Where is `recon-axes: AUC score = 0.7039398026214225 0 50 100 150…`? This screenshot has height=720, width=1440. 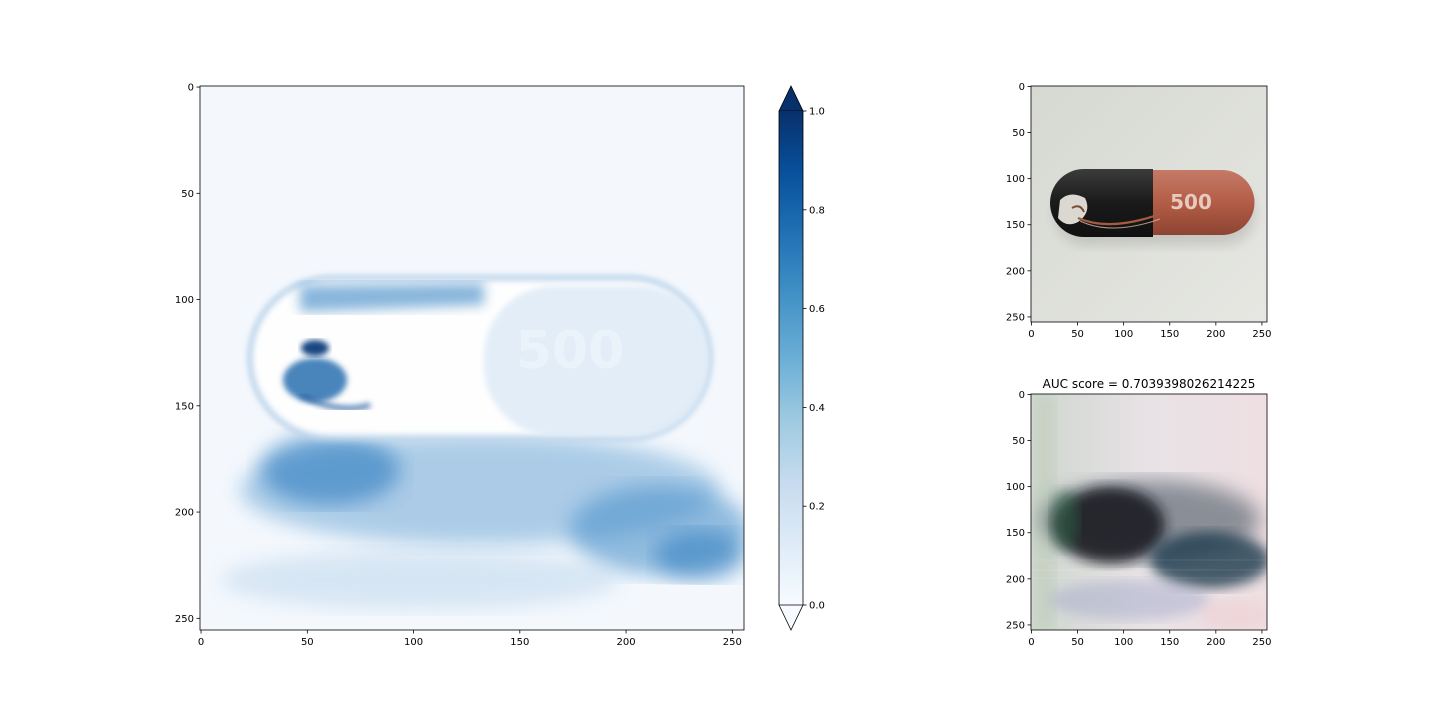
recon-axes: AUC score = 0.7039398026214225 0 50 100 150… is located at coordinates (1139, 512).